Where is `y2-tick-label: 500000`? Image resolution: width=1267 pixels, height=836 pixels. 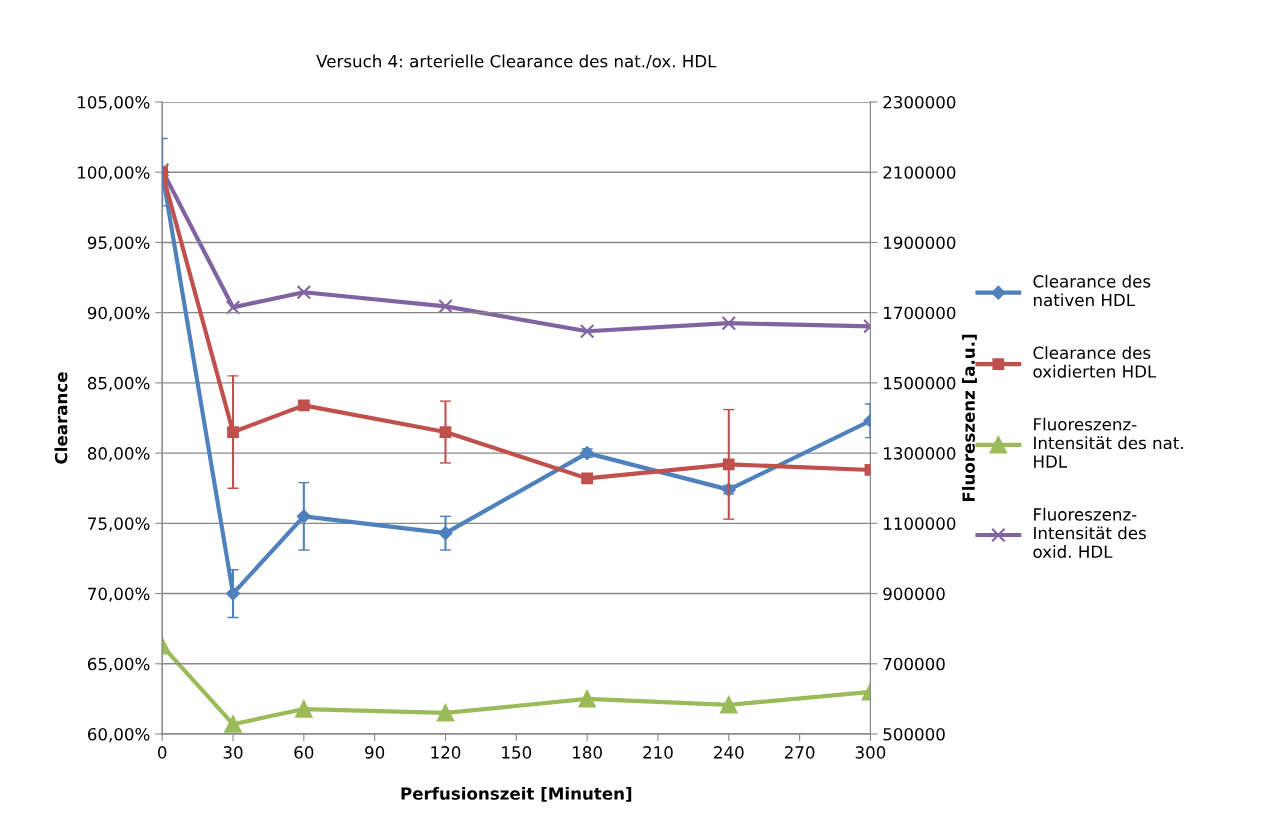 y2-tick-label: 500000 is located at coordinates (914, 734).